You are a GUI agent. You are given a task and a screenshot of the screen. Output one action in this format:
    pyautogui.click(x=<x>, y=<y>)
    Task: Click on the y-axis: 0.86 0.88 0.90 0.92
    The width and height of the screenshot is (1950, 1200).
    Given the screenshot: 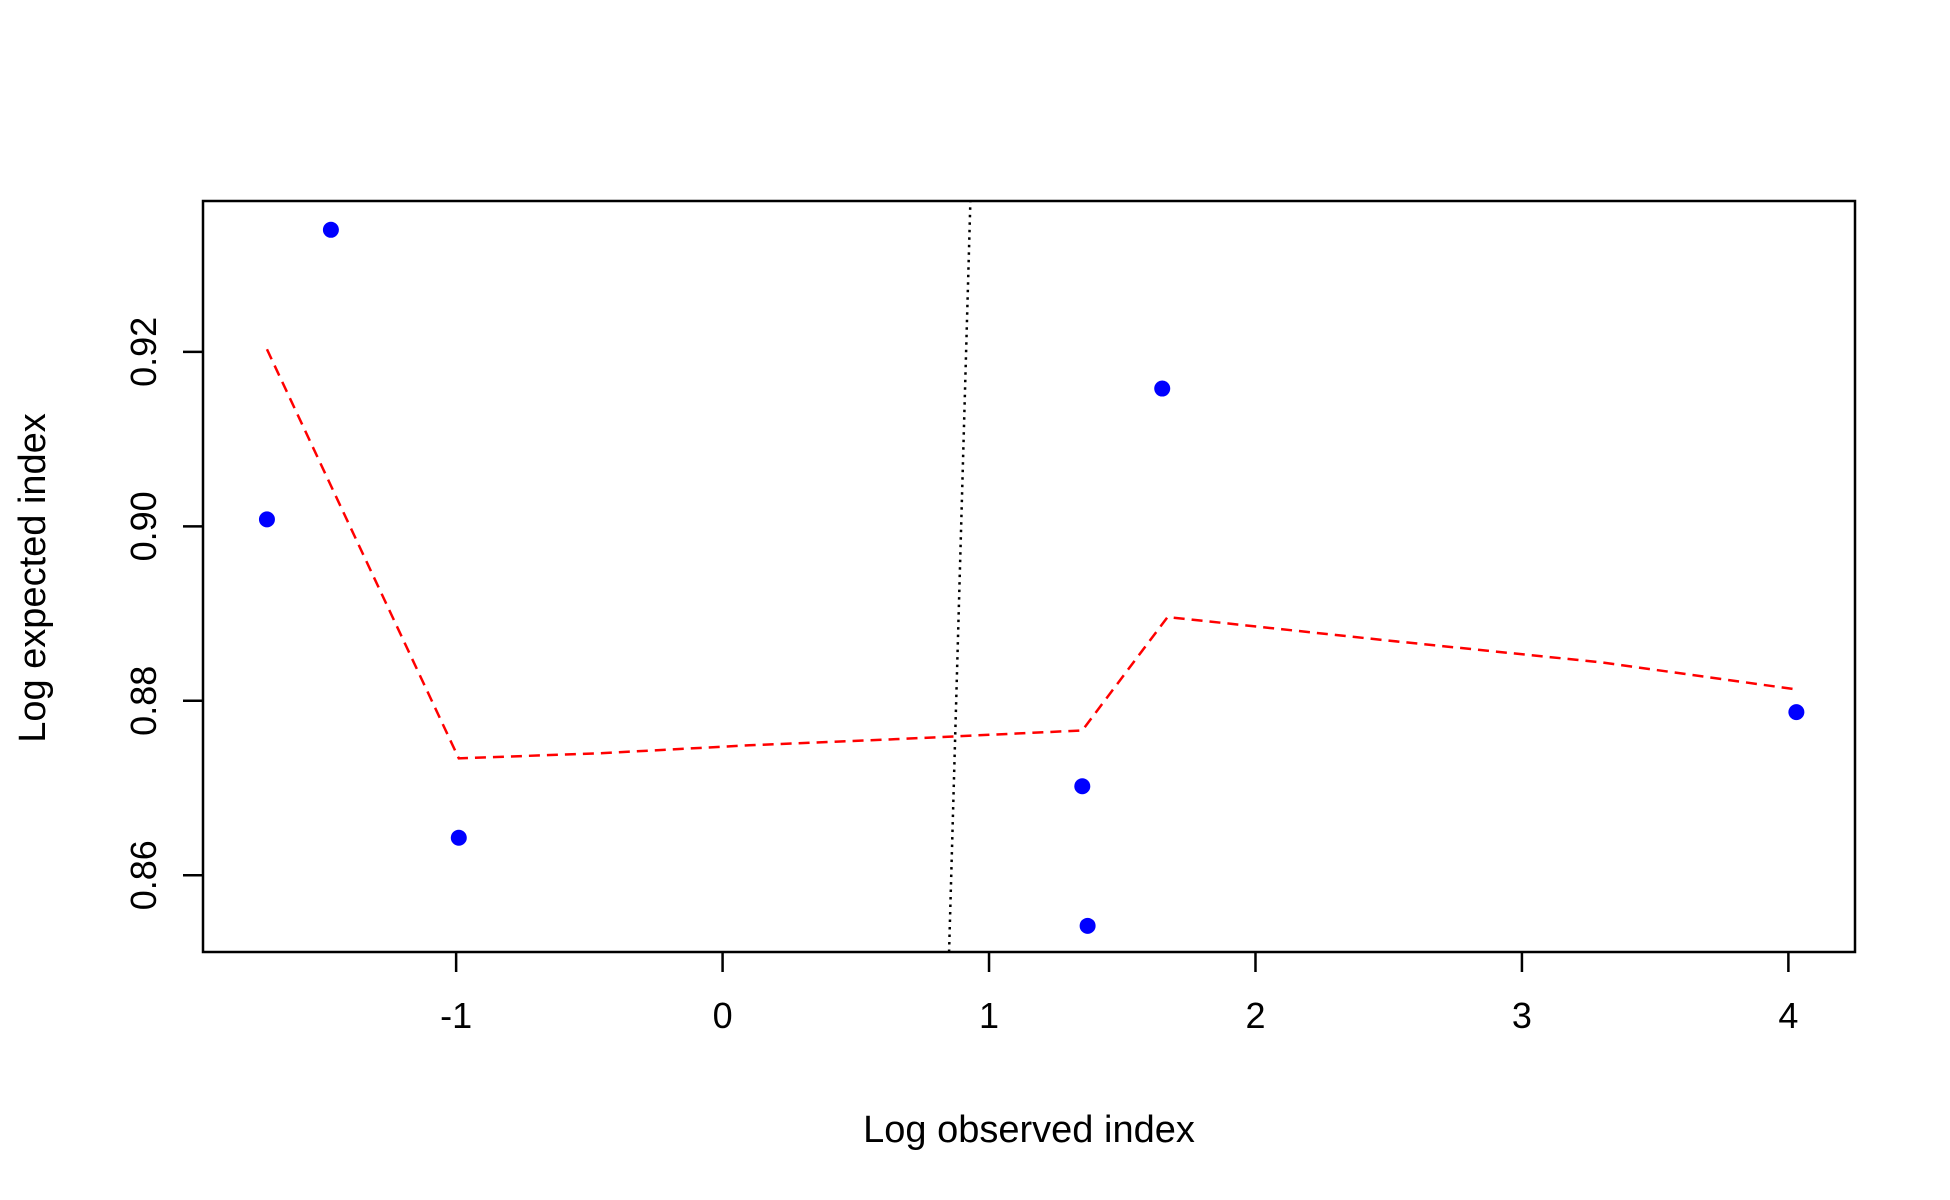 What is the action you would take?
    pyautogui.click(x=163, y=613)
    